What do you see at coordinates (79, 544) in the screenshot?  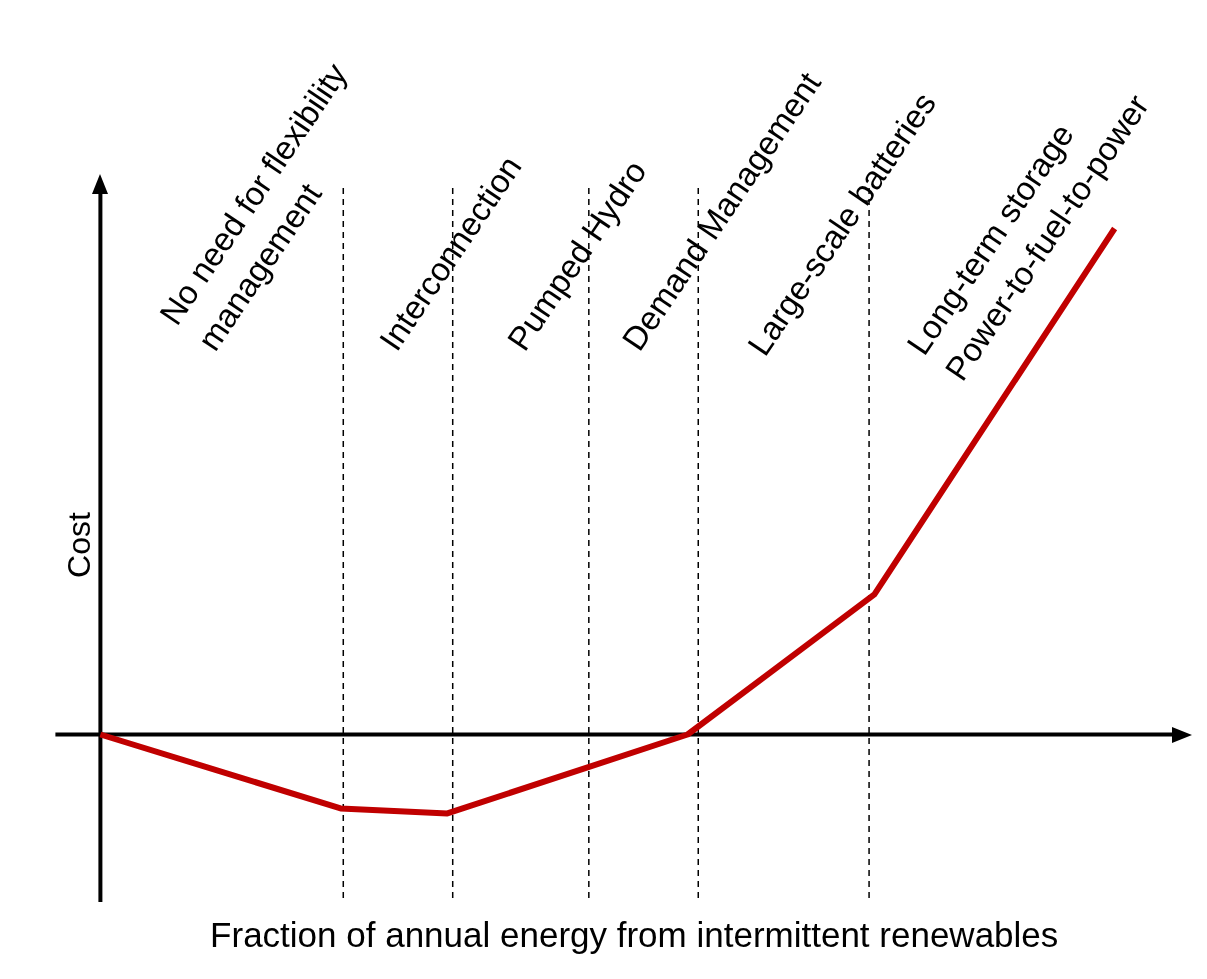 I see `y-axis-title: Cost` at bounding box center [79, 544].